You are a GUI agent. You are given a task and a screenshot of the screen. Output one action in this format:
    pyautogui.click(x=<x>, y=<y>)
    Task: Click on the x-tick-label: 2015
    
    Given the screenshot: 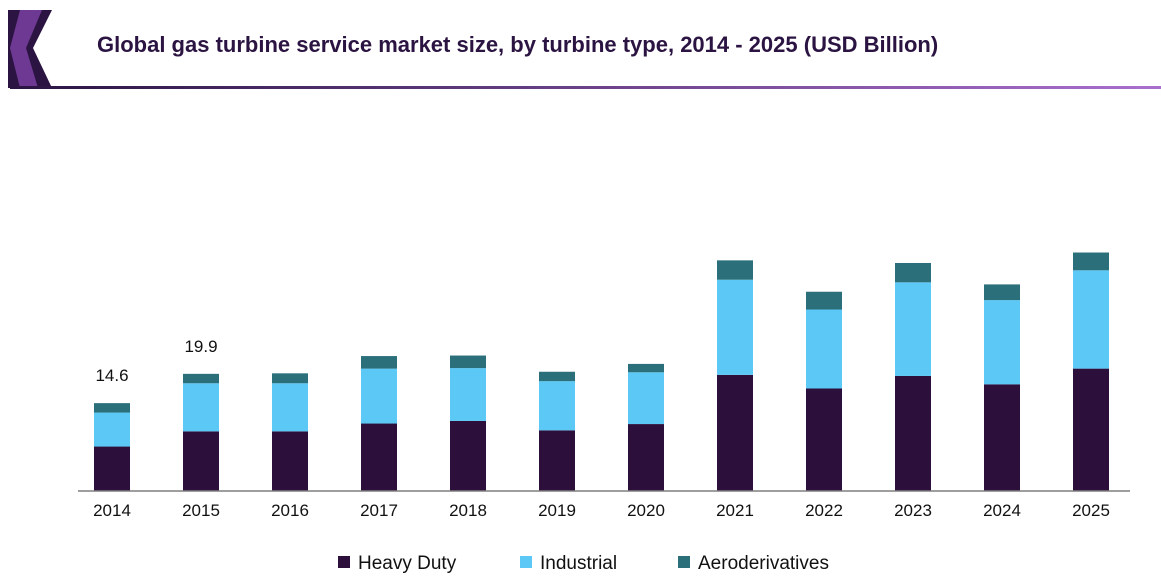 What is the action you would take?
    pyautogui.click(x=201, y=510)
    